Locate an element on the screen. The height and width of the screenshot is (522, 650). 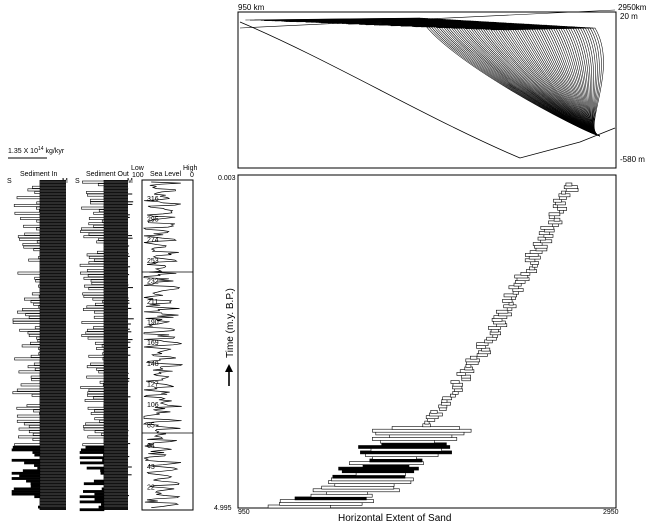
time-arrow is located at coordinates (229, 375).